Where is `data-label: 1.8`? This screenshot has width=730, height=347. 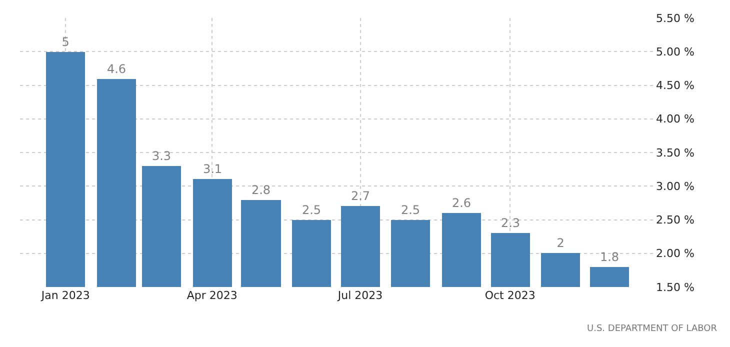 data-label: 1.8 is located at coordinates (610, 257).